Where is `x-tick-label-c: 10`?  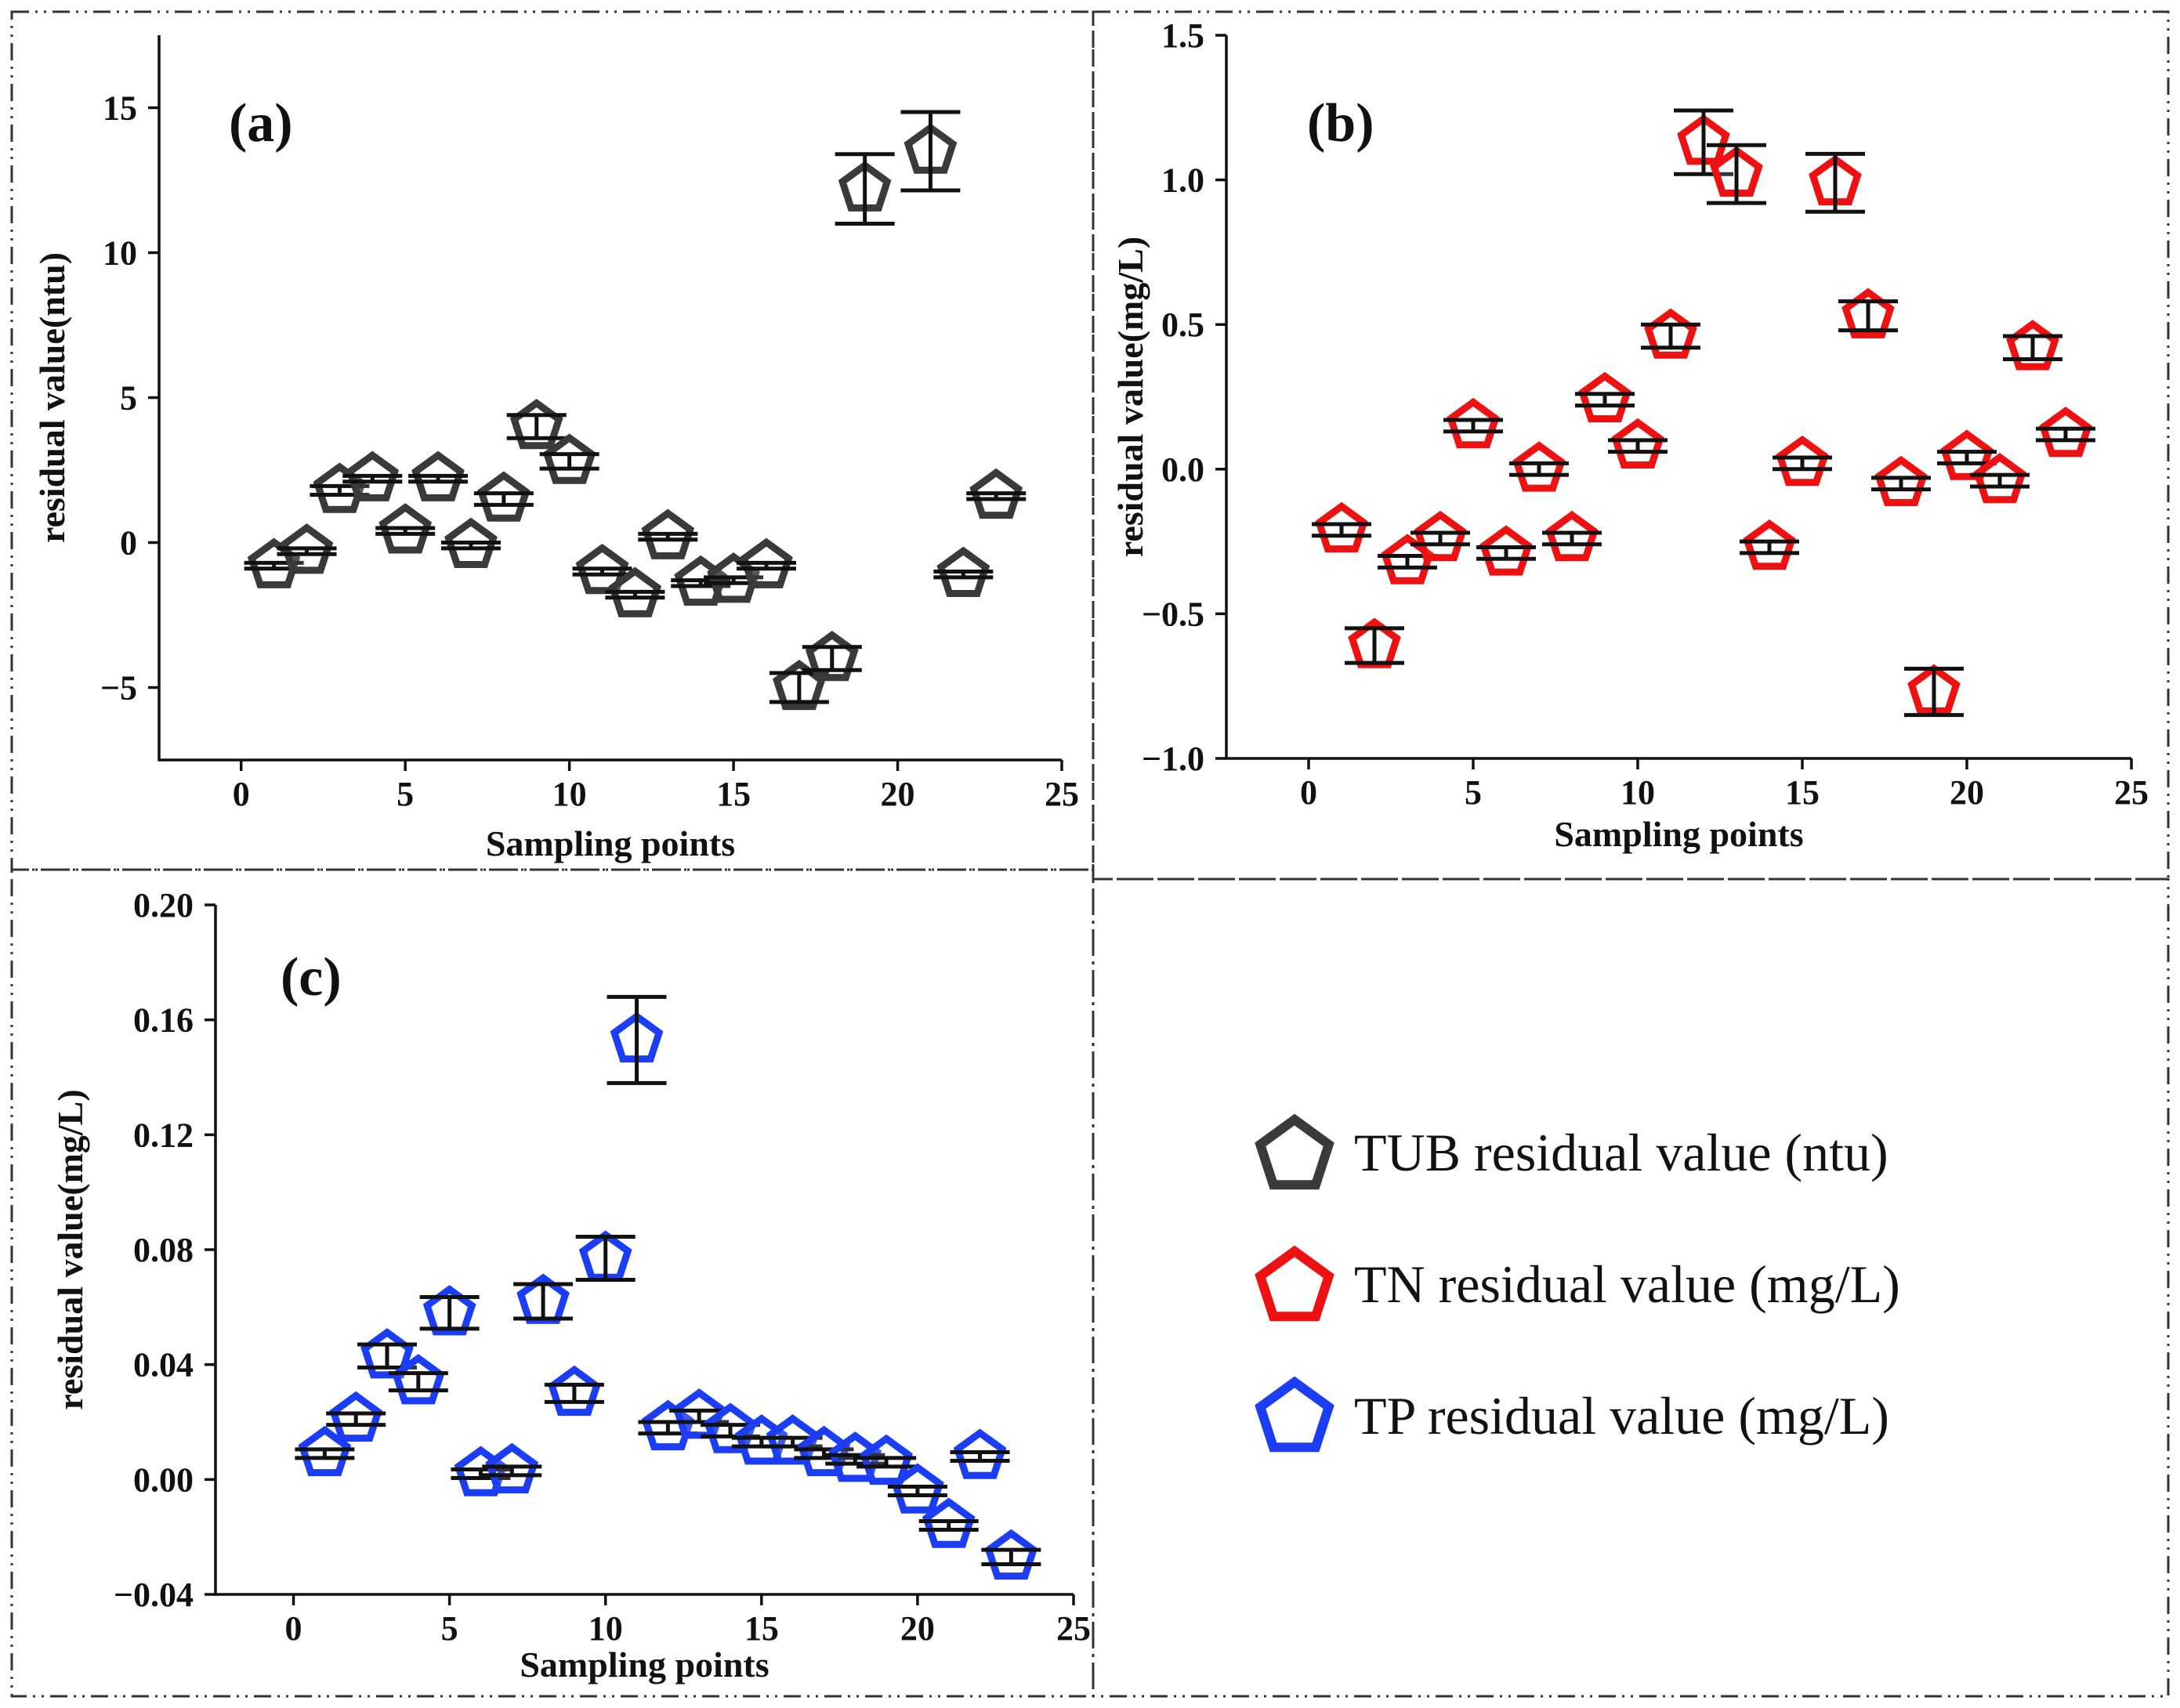
x-tick-label-c: 10 is located at coordinates (606, 1629).